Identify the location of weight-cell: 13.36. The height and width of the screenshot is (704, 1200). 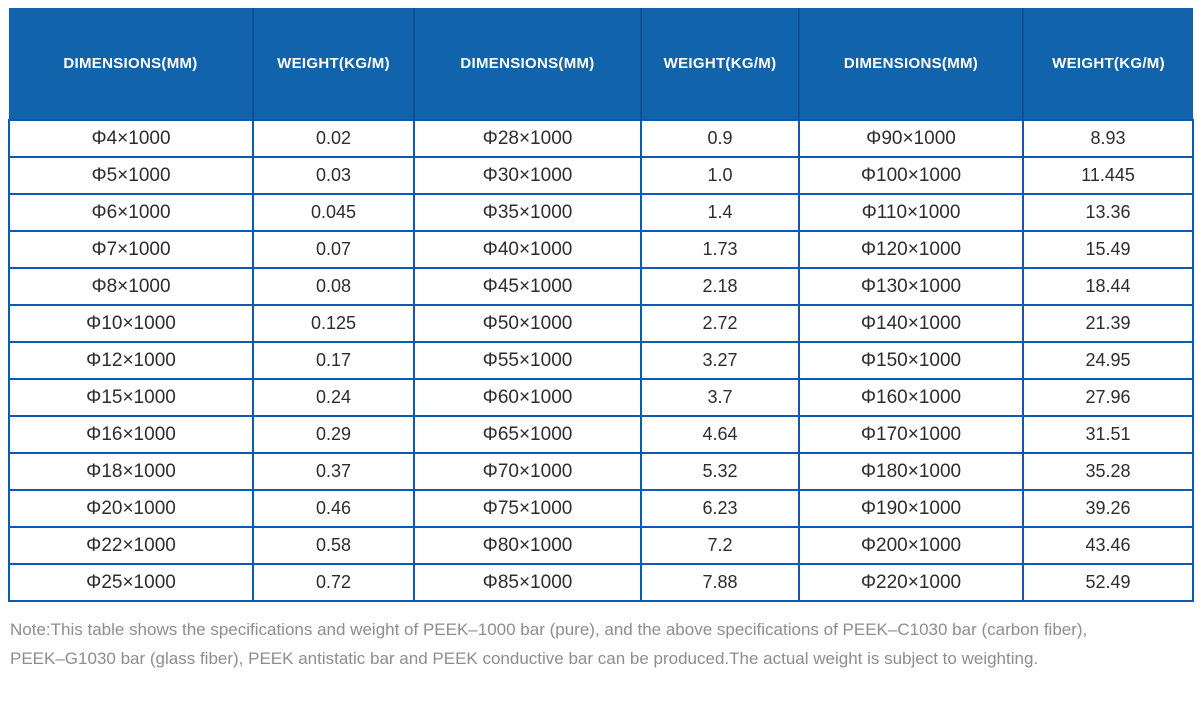
(1108, 212).